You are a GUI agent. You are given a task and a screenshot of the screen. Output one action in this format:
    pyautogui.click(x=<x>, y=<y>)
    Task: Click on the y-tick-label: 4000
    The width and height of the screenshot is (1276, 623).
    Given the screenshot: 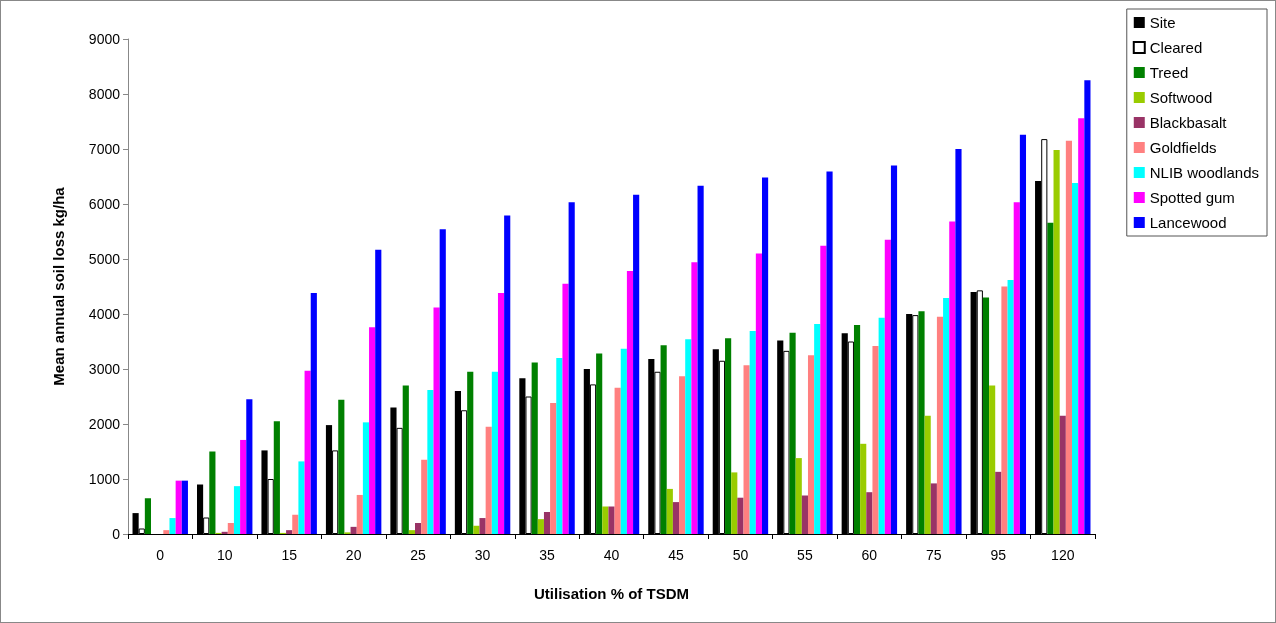 What is the action you would take?
    pyautogui.click(x=104, y=314)
    